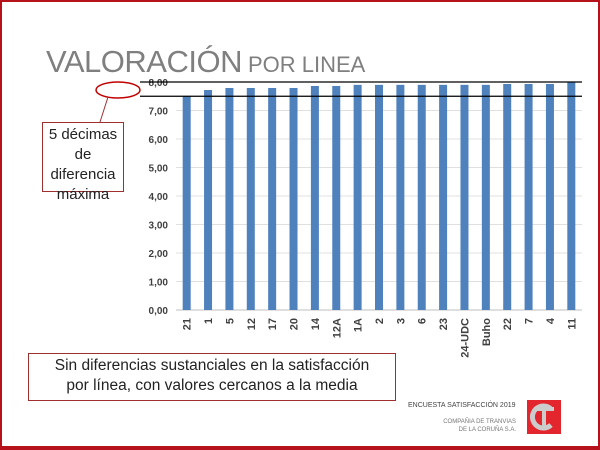 This screenshot has height=450, width=600. Describe the element at coordinates (551, 320) in the screenshot. I see `x-tick-label: 4` at that location.